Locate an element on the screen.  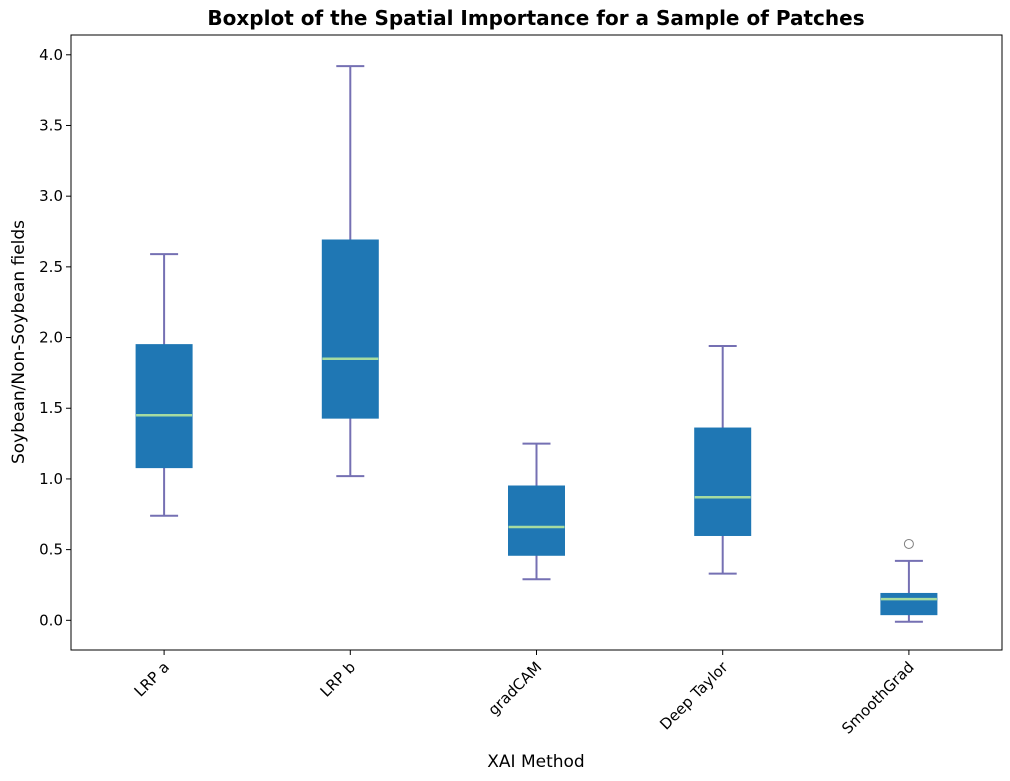
y-tick-label: 4.0 is located at coordinates (51, 55).